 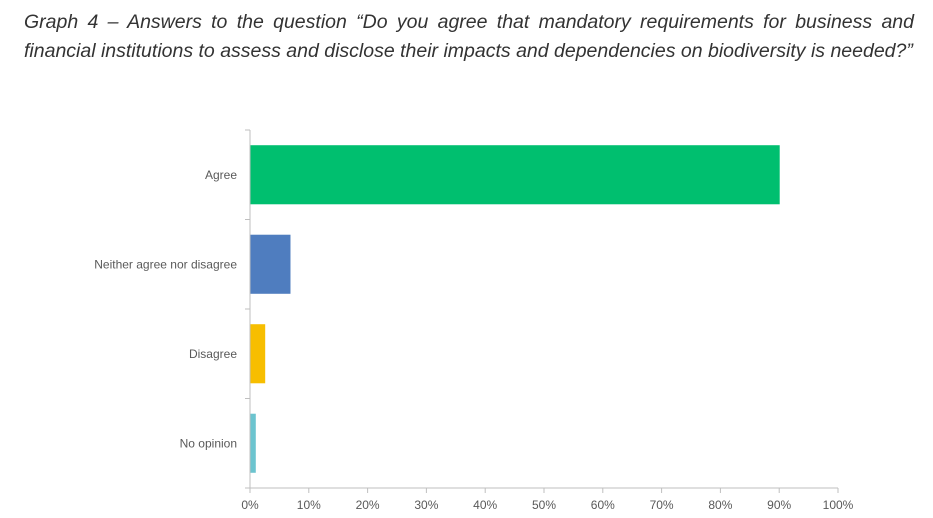 What do you see at coordinates (368, 505) in the screenshot?
I see `x-tick-label: 20%` at bounding box center [368, 505].